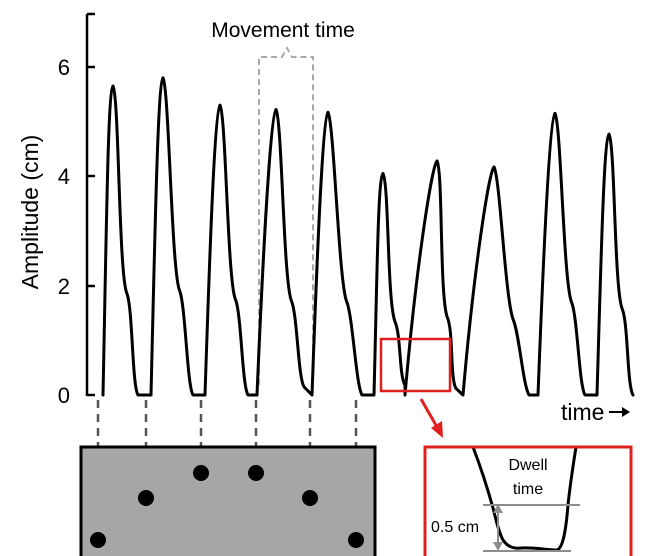  I want to click on scale-arrow-icon, so click(498, 527).